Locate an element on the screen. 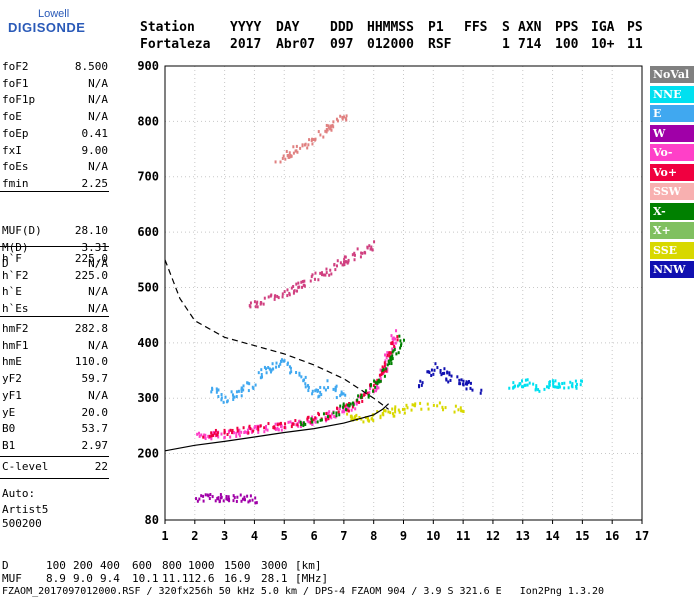 The width and height of the screenshot is (700, 600). param-value: 8.500 is located at coordinates (91, 66).